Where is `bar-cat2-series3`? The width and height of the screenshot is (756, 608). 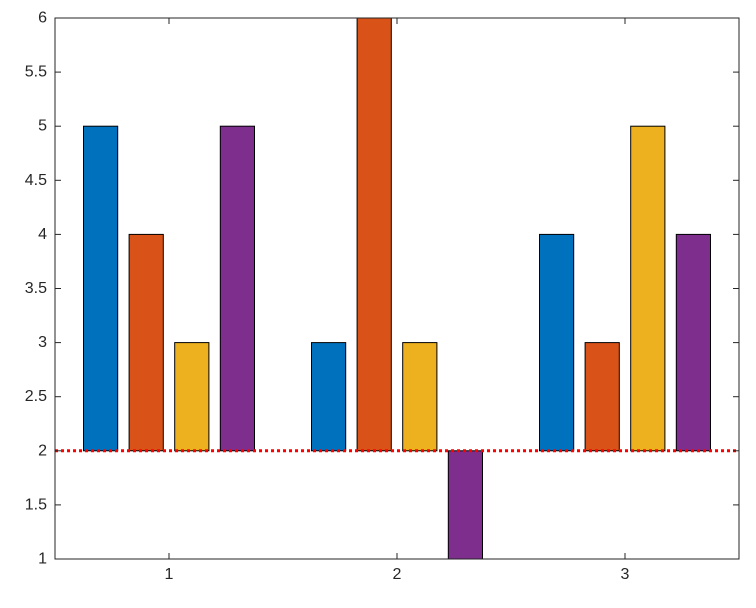 bar-cat2-series3 is located at coordinates (420, 397).